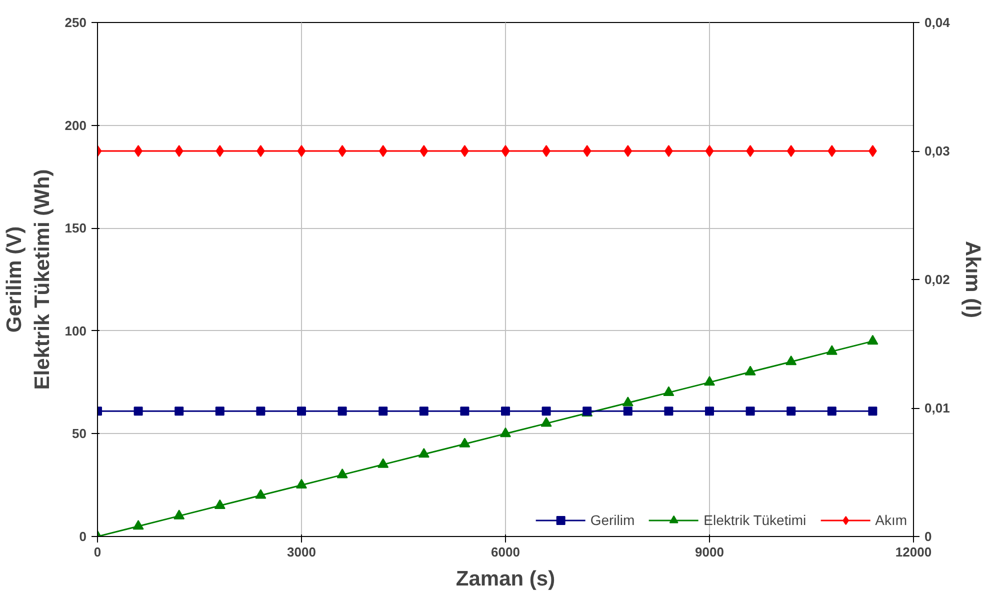 The height and width of the screenshot is (597, 990). I want to click on x-tick-label: 6000, so click(505, 552).